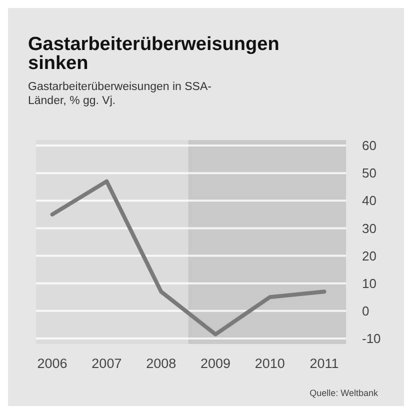 The width and height of the screenshot is (412, 414). Describe the element at coordinates (369, 146) in the screenshot. I see `y-tick-label: 60` at that location.